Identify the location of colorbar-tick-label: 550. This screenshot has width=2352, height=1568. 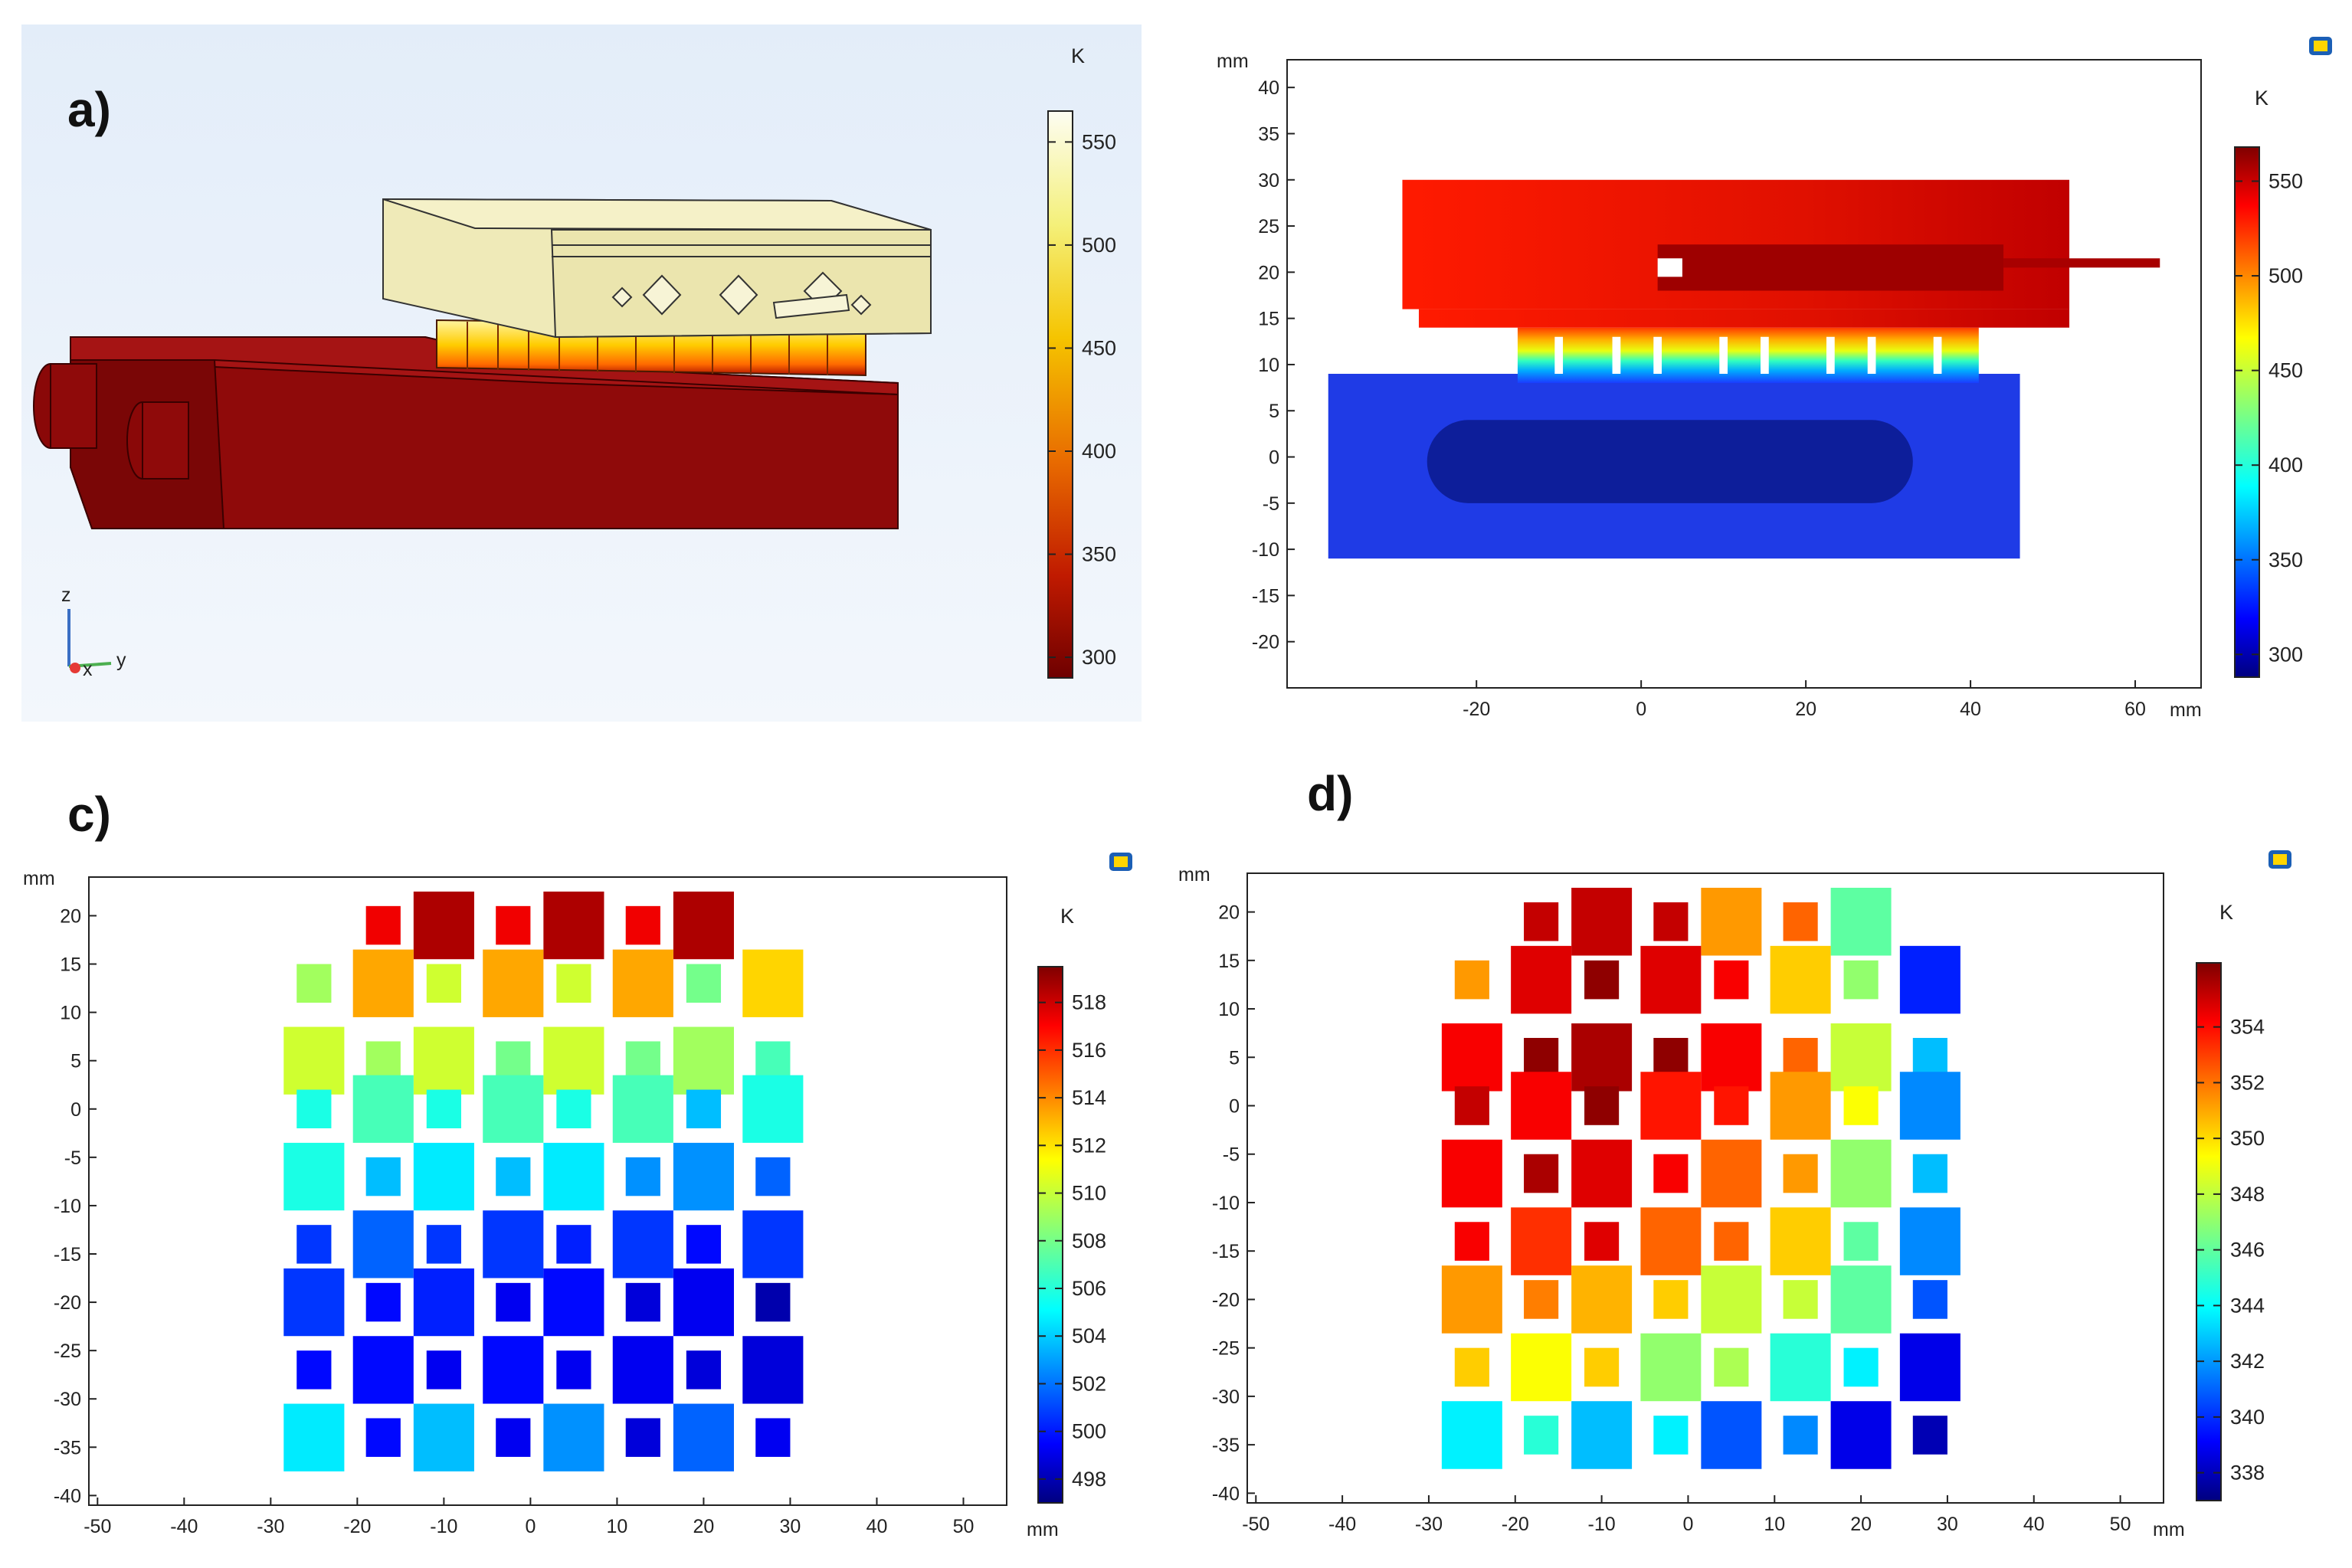
(2286, 180).